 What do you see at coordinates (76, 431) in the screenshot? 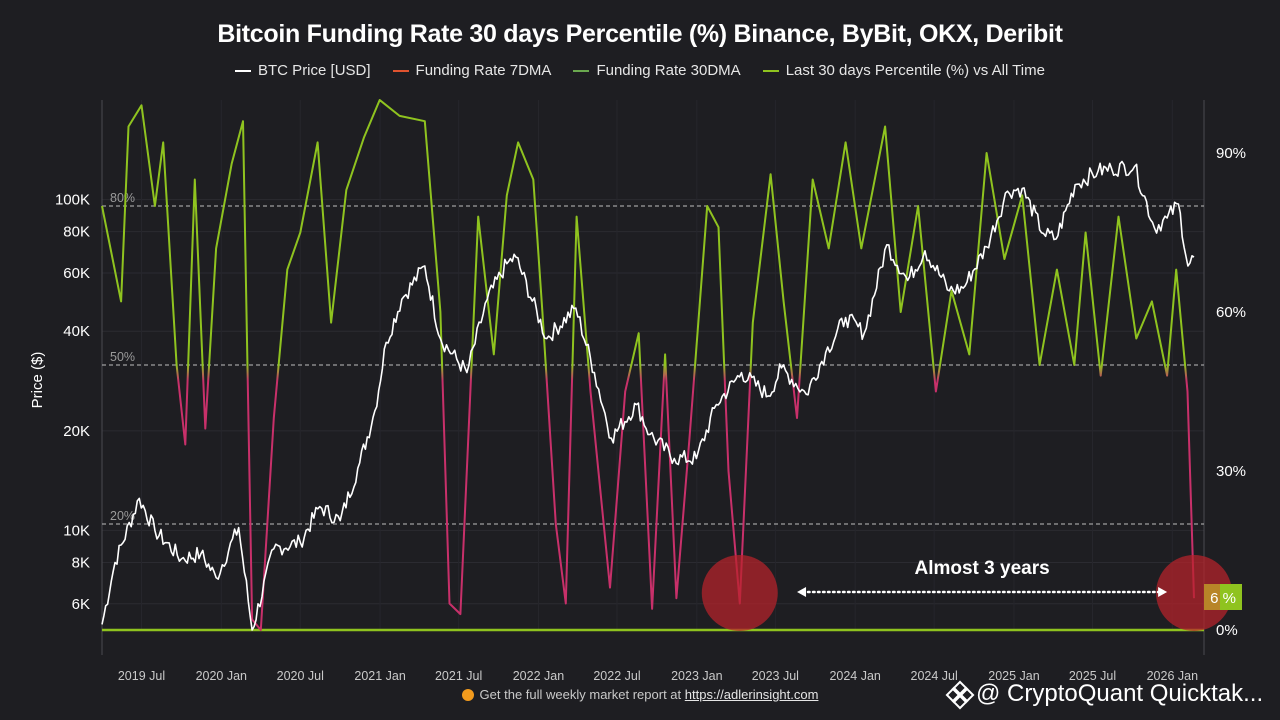
I see `y-left-tick-label: 20K` at bounding box center [76, 431].